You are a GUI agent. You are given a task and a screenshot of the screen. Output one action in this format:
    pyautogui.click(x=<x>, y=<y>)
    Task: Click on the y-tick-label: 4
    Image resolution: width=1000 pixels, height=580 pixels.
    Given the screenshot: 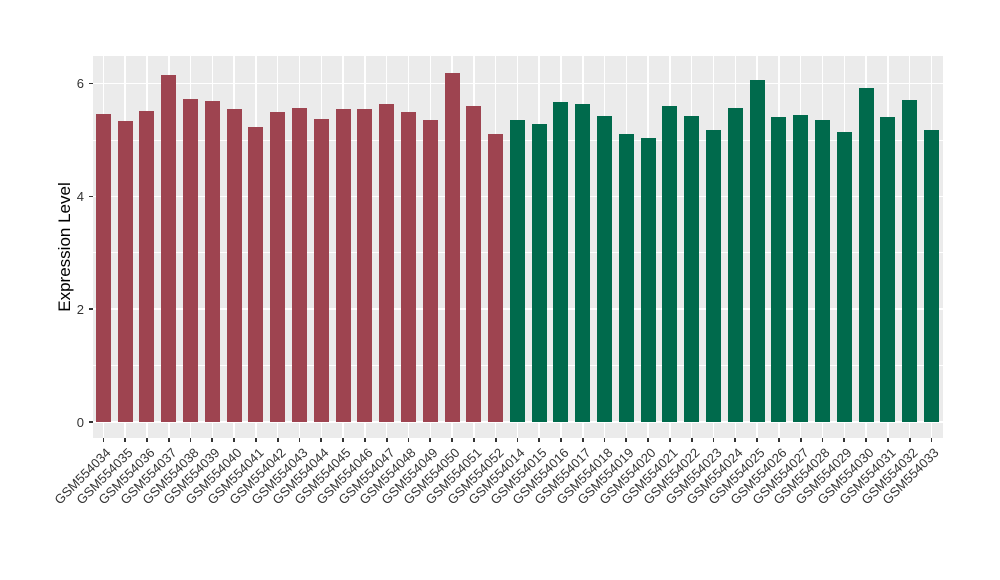 What is the action you would take?
    pyautogui.click(x=80, y=196)
    